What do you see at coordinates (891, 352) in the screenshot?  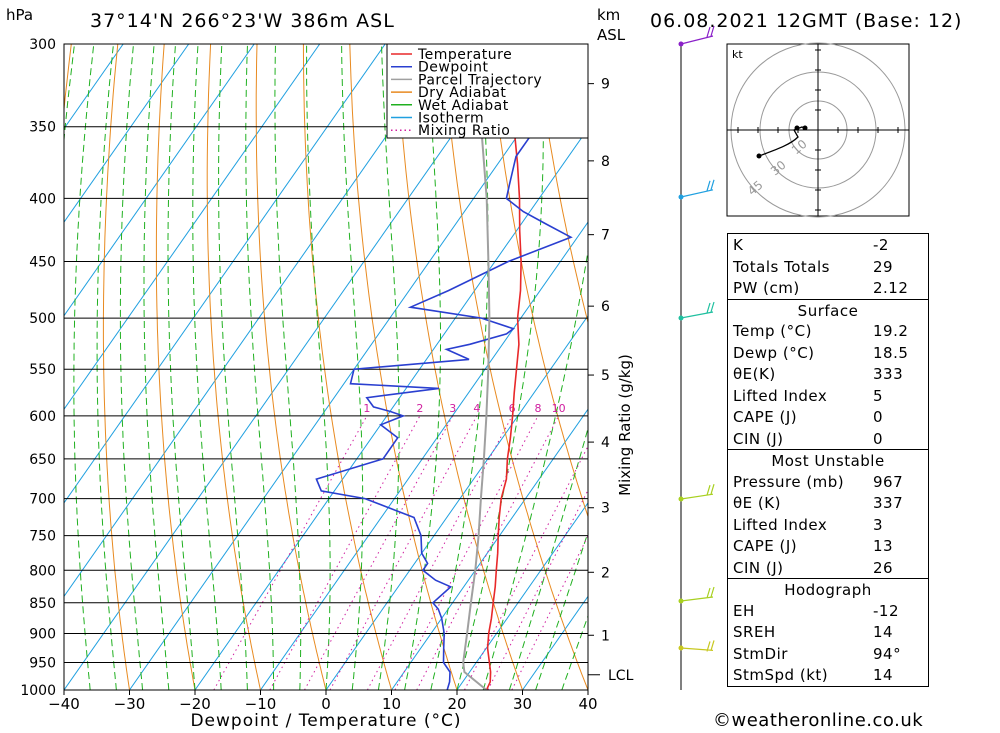 I see `surface-value: 18.5` at bounding box center [891, 352].